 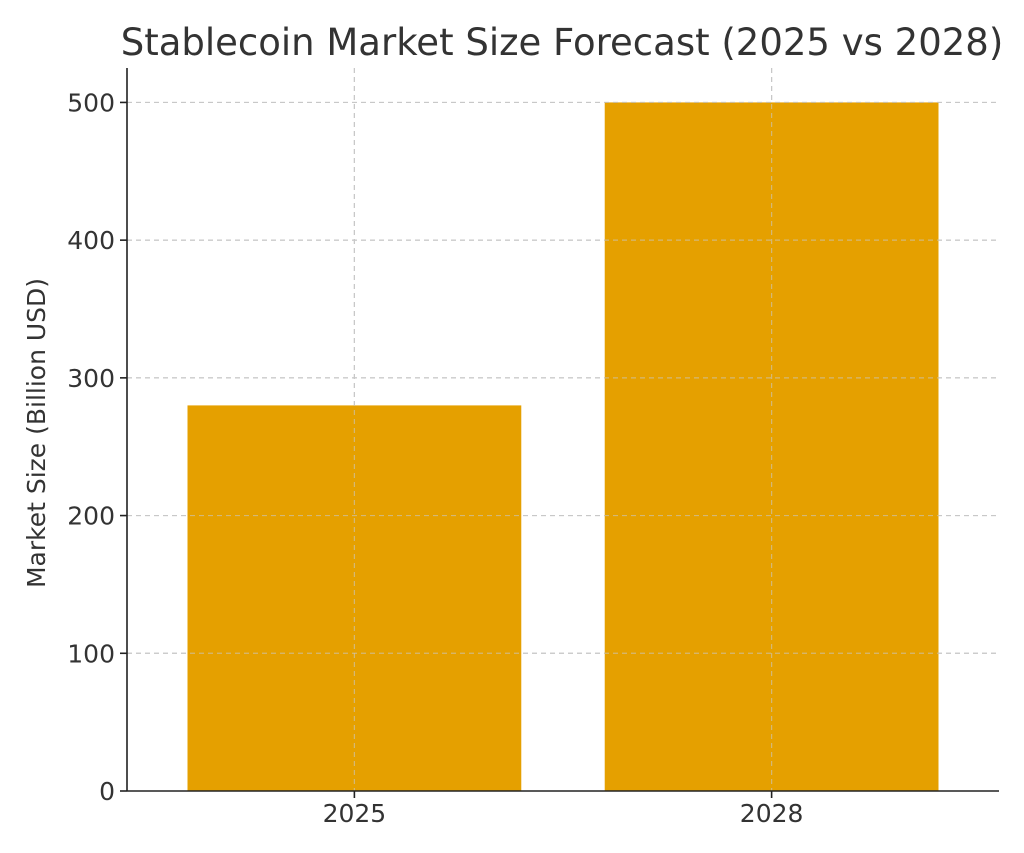 What do you see at coordinates (107, 791) in the screenshot?
I see `y-tick-label: 0` at bounding box center [107, 791].